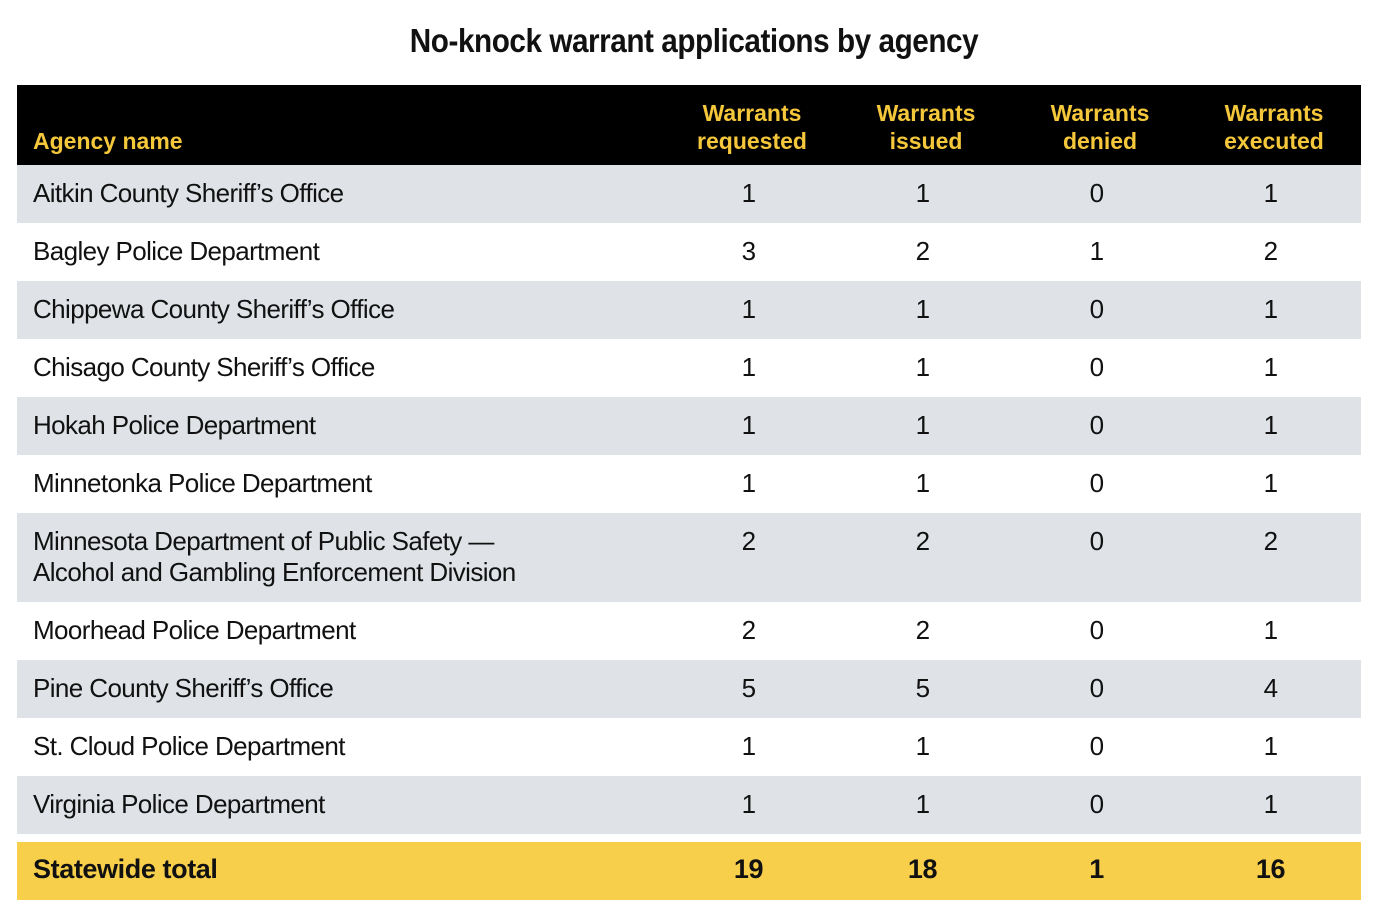 The image size is (1388, 914). I want to click on agency-name: Pine County Sheriff’s Office, so click(183, 688).